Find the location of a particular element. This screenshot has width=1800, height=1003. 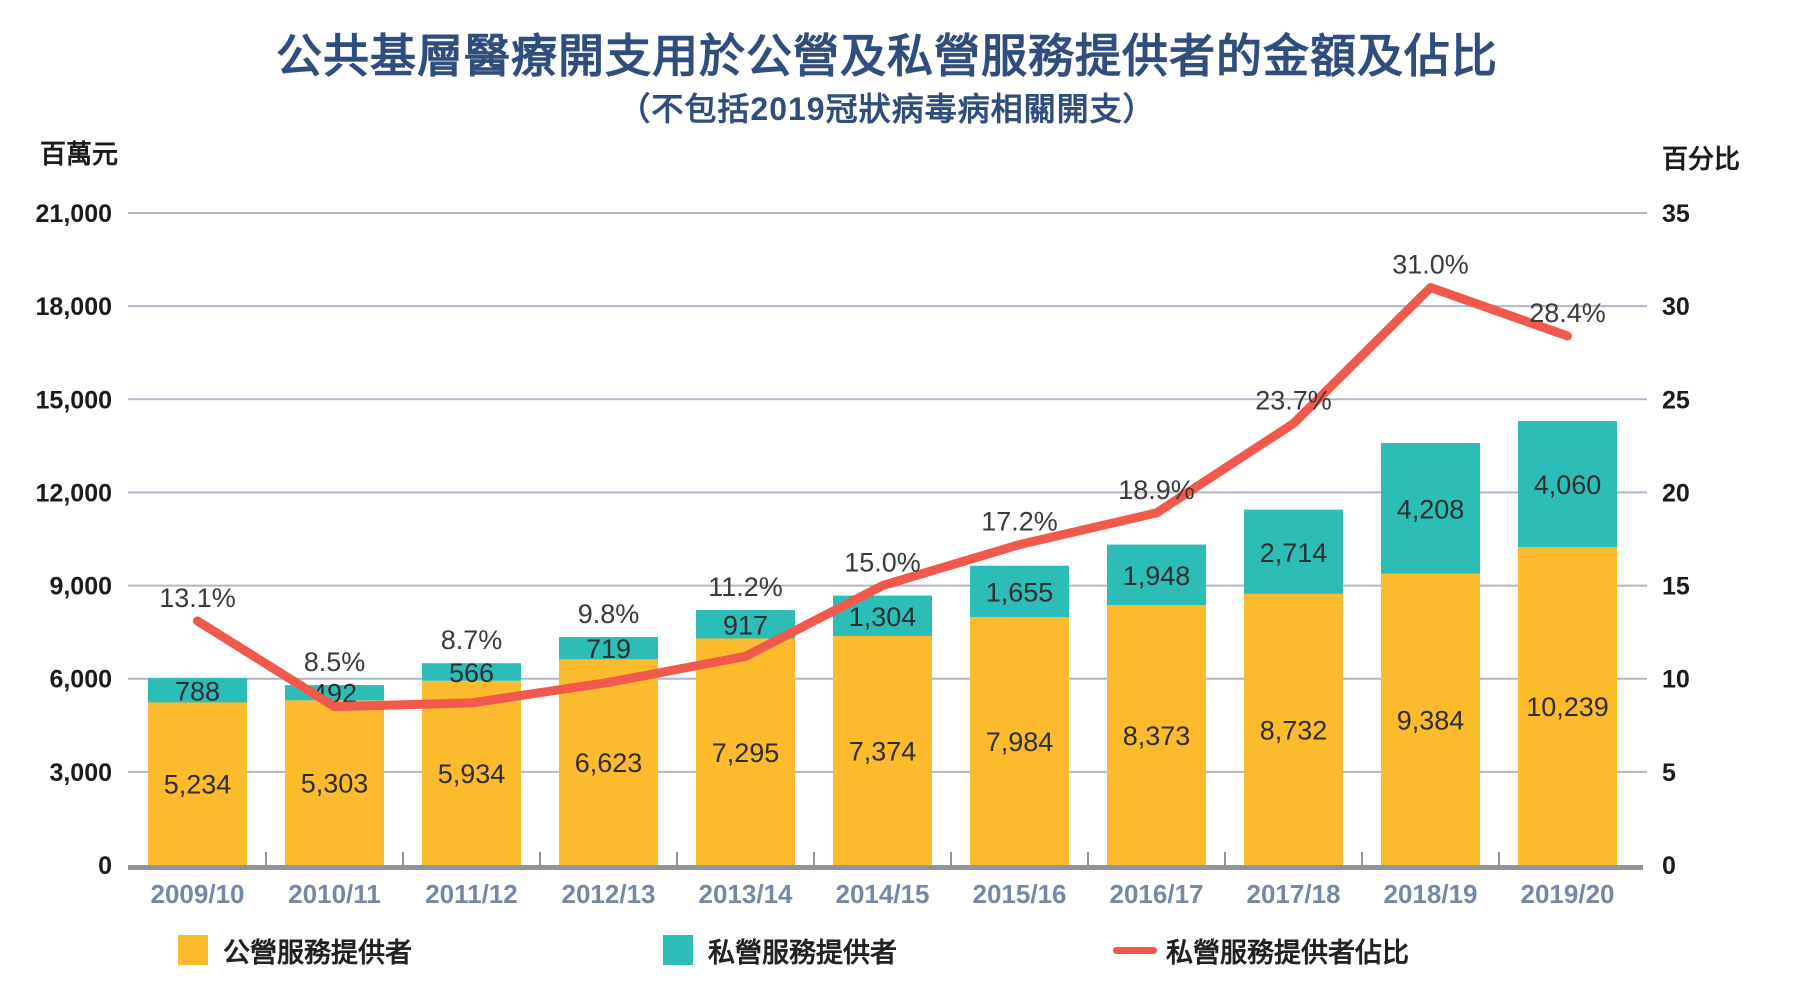

x-axis-label: 2010/11 is located at coordinates (334, 894).